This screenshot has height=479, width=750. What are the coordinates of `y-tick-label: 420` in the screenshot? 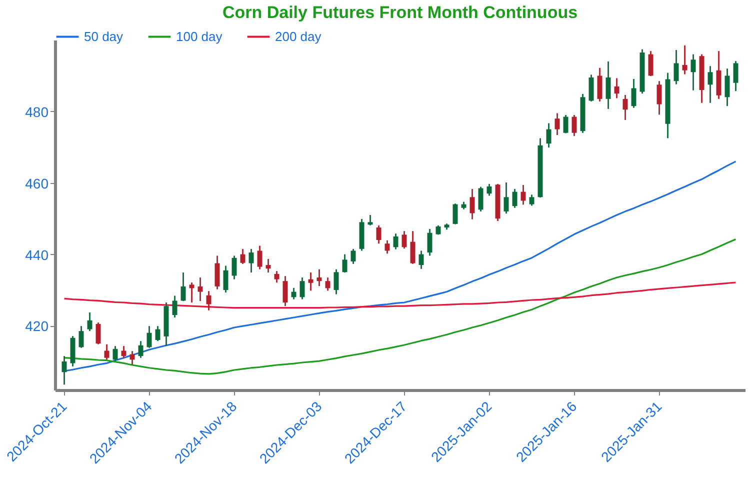 It's located at (37, 326).